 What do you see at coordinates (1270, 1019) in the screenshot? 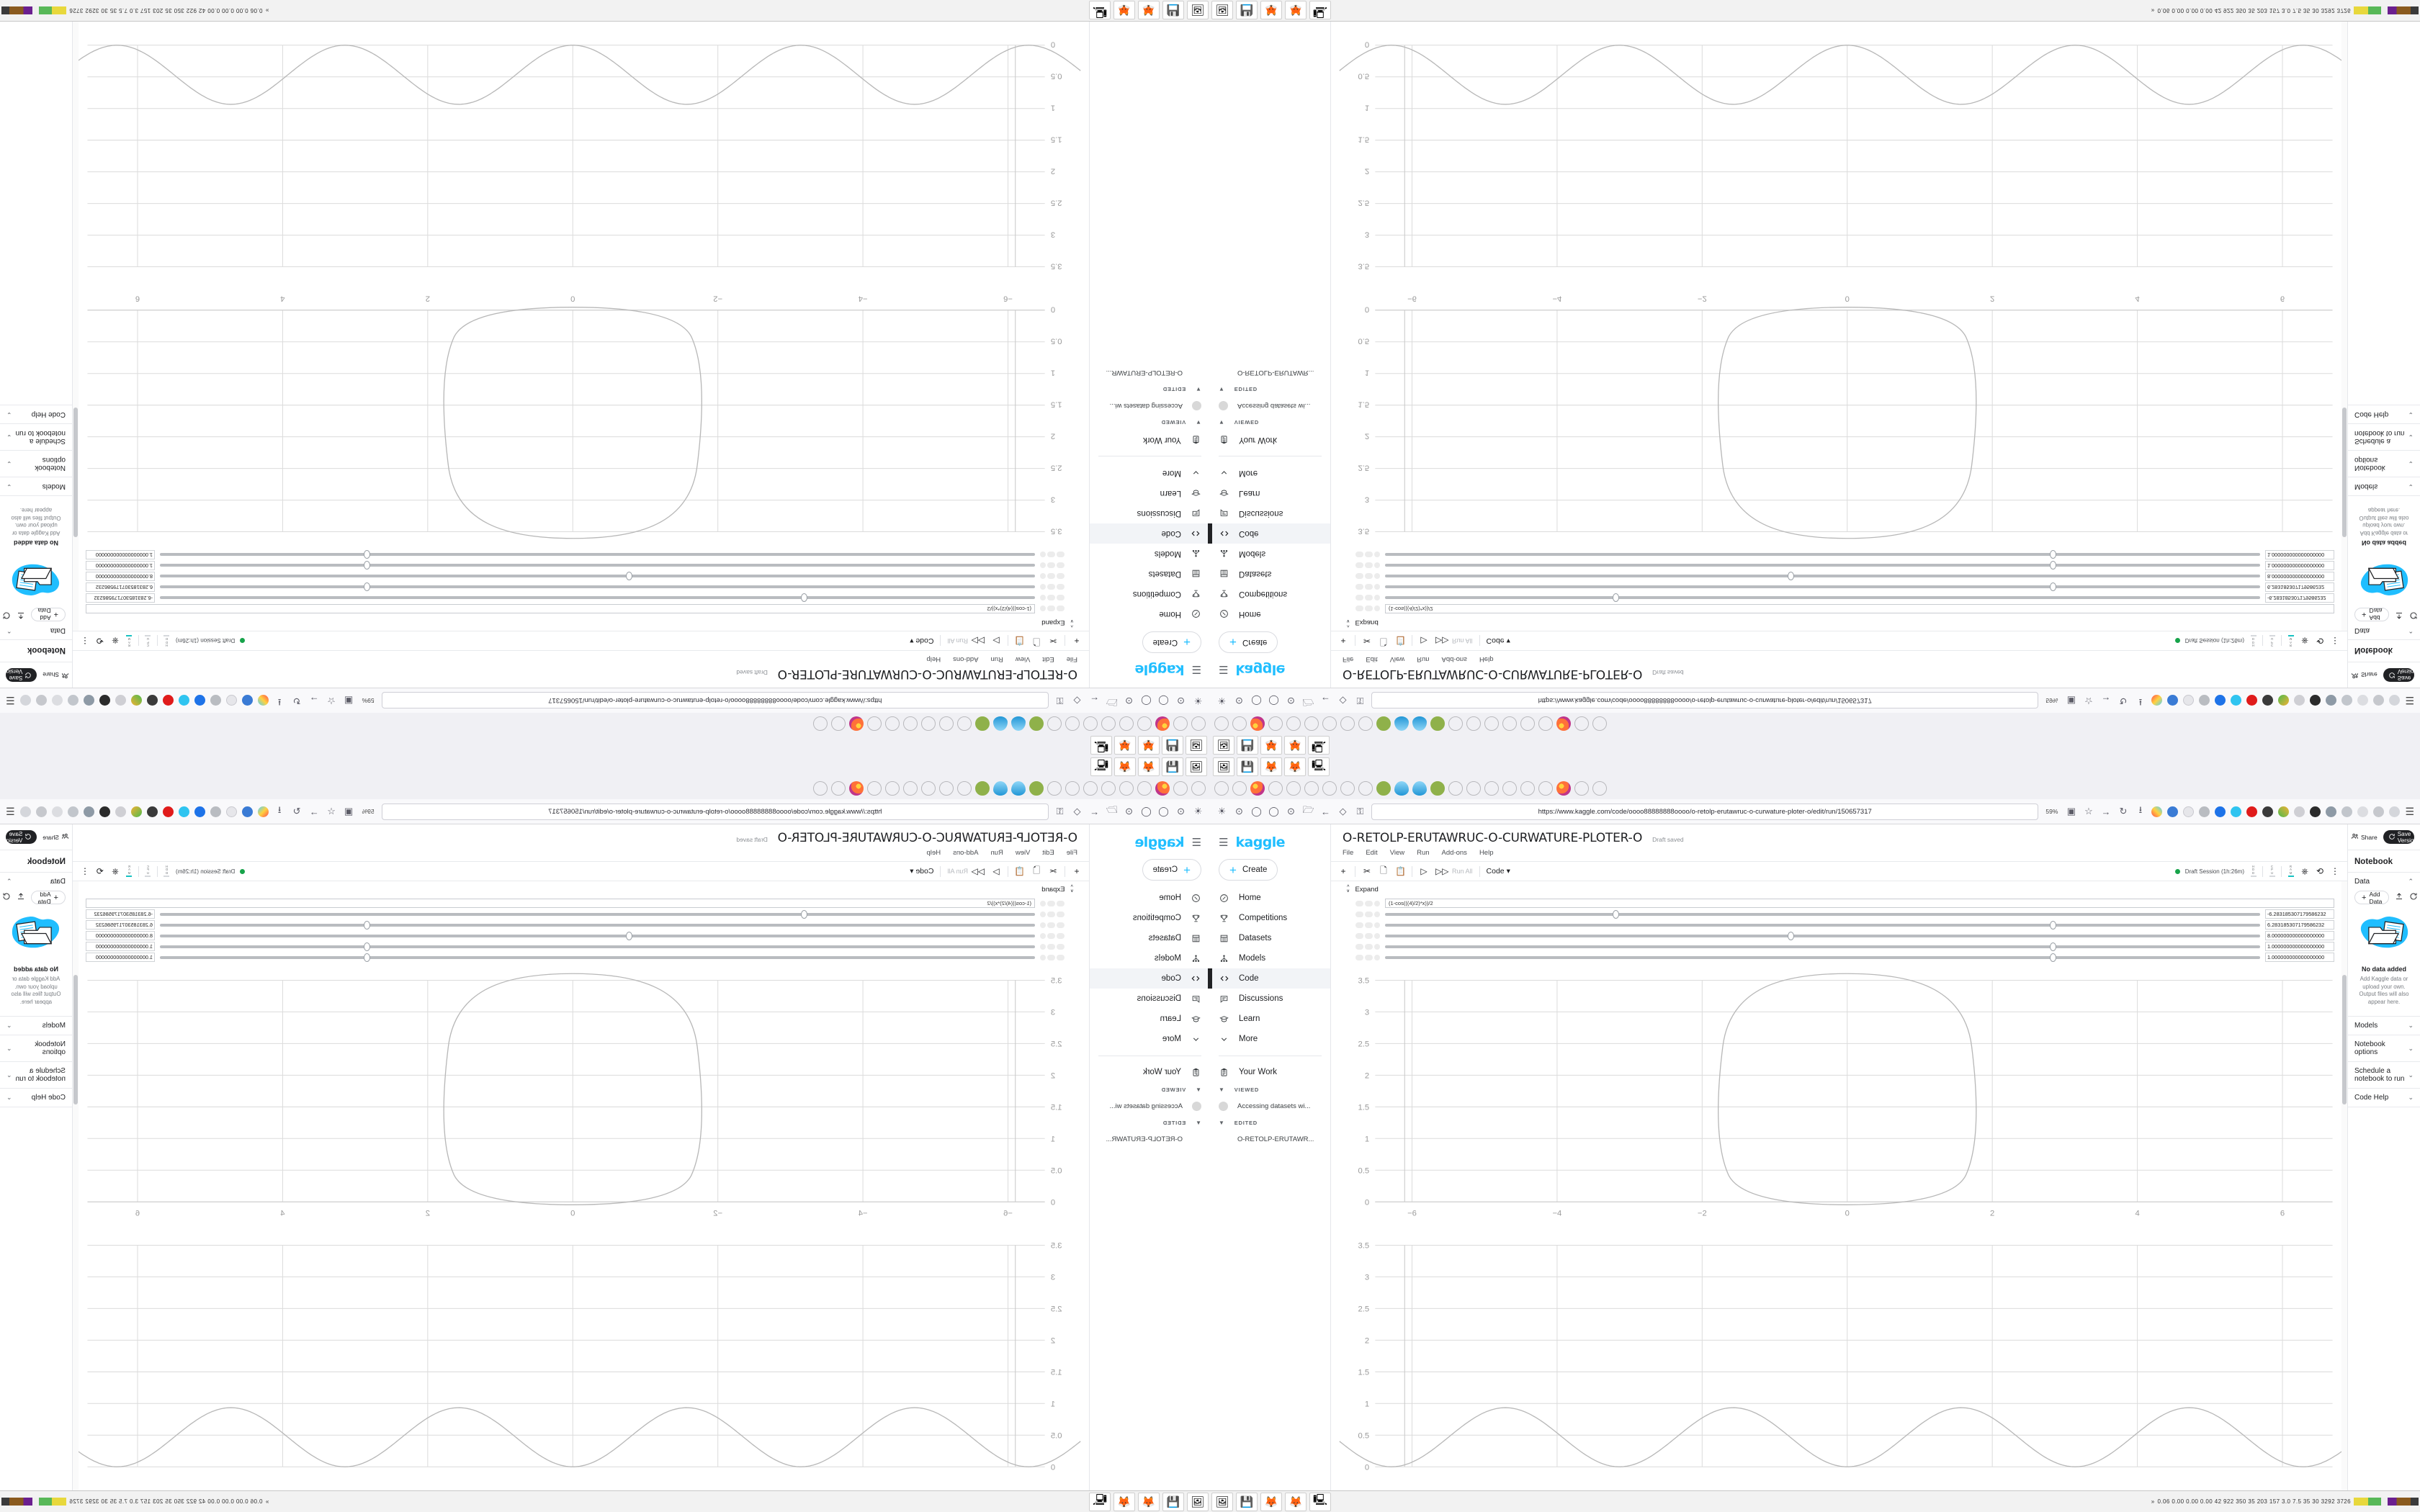
I see `sidebar-item-learn: Learn` at bounding box center [1270, 1019].